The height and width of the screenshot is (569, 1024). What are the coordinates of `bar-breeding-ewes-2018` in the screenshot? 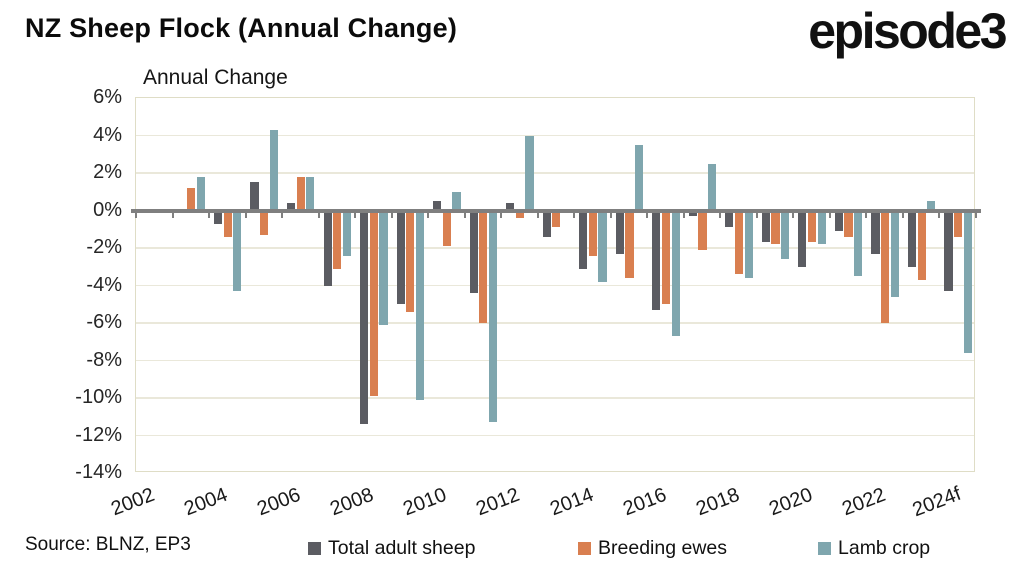 It's located at (739, 242).